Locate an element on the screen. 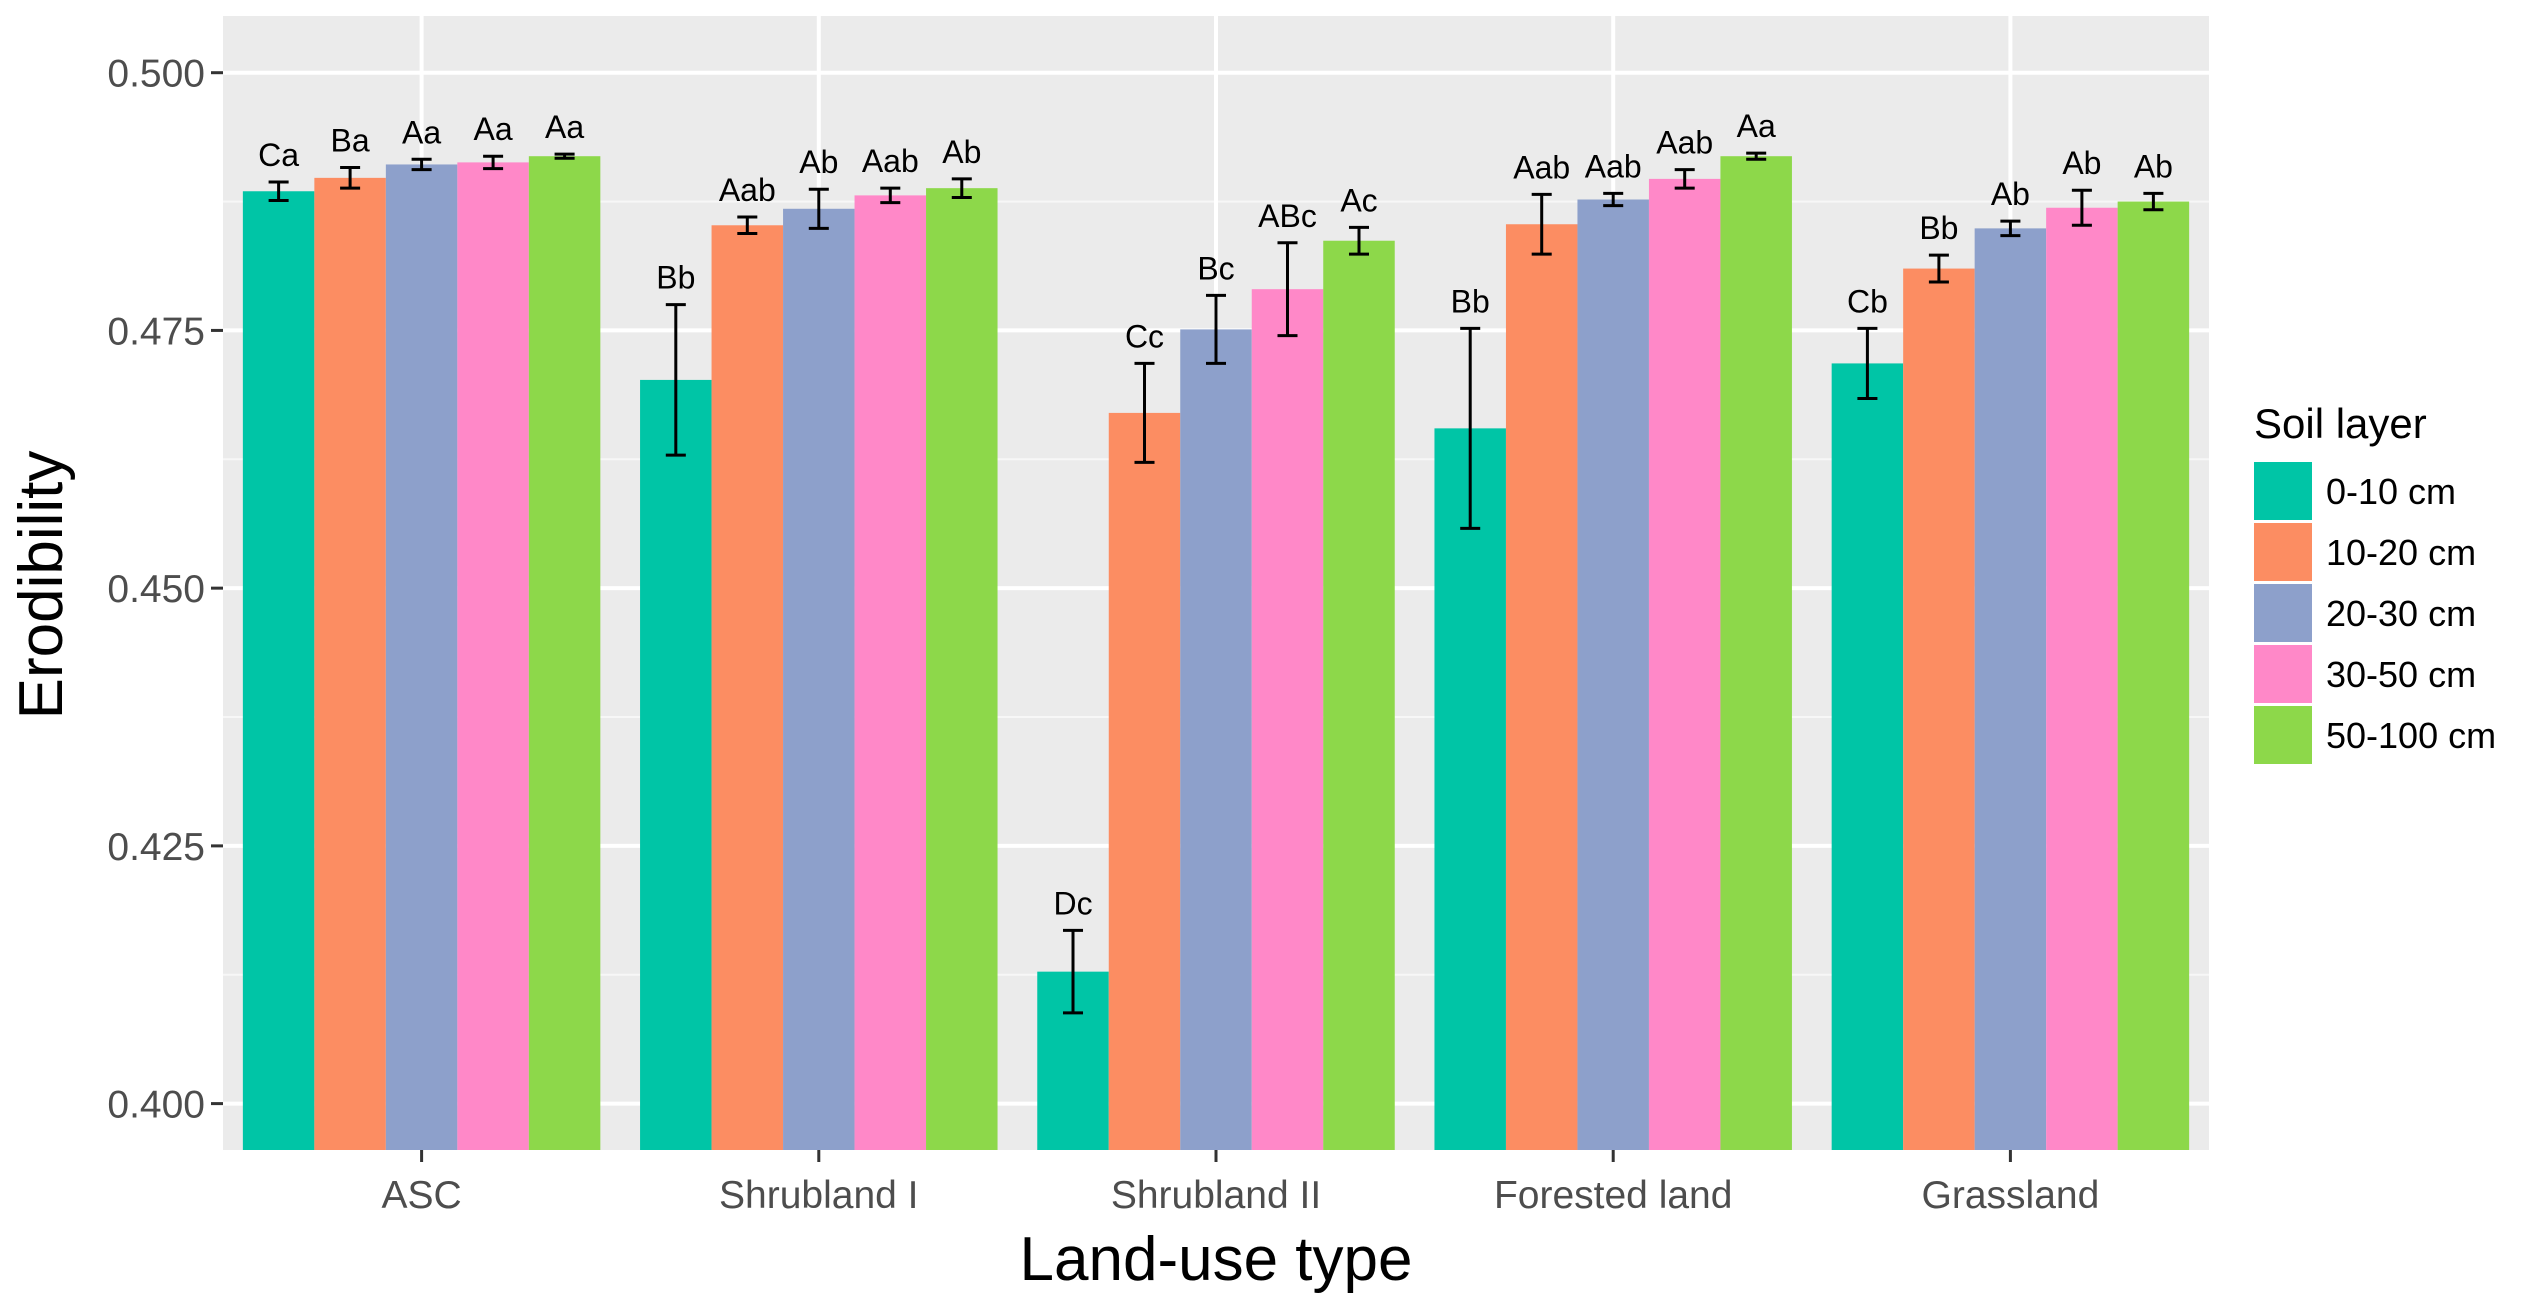  y-axis-title: Erodibility is located at coordinates (41, 585).